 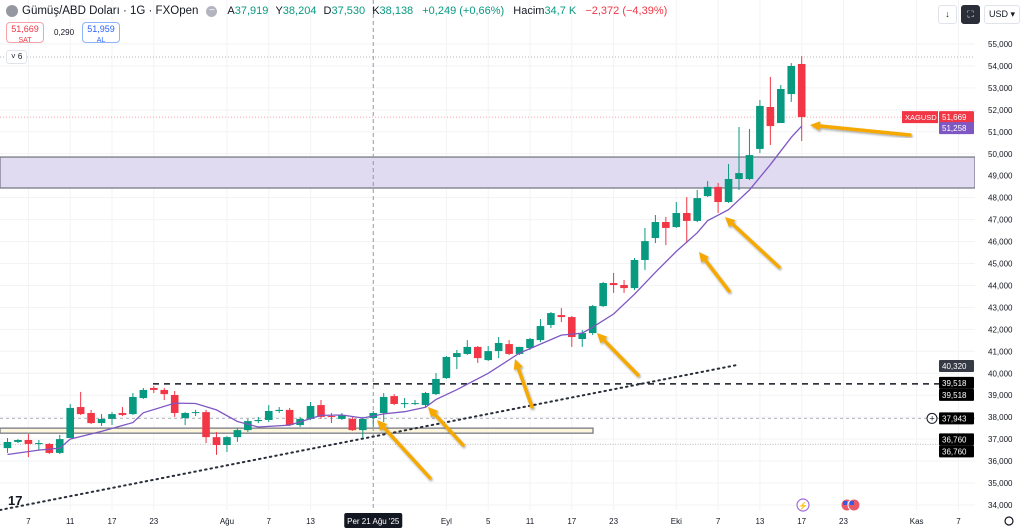 I want to click on fullscreen-icon: ⛶, so click(x=970, y=14).